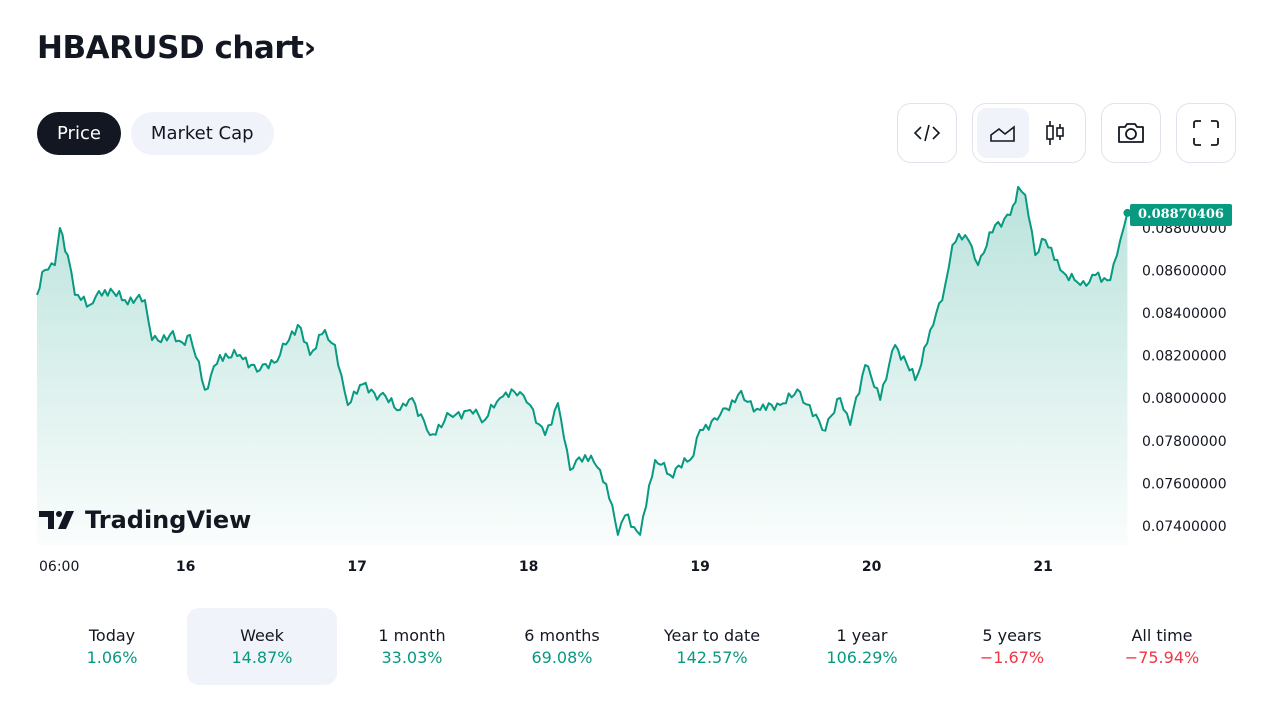  I want to click on embed-button, so click(927, 133).